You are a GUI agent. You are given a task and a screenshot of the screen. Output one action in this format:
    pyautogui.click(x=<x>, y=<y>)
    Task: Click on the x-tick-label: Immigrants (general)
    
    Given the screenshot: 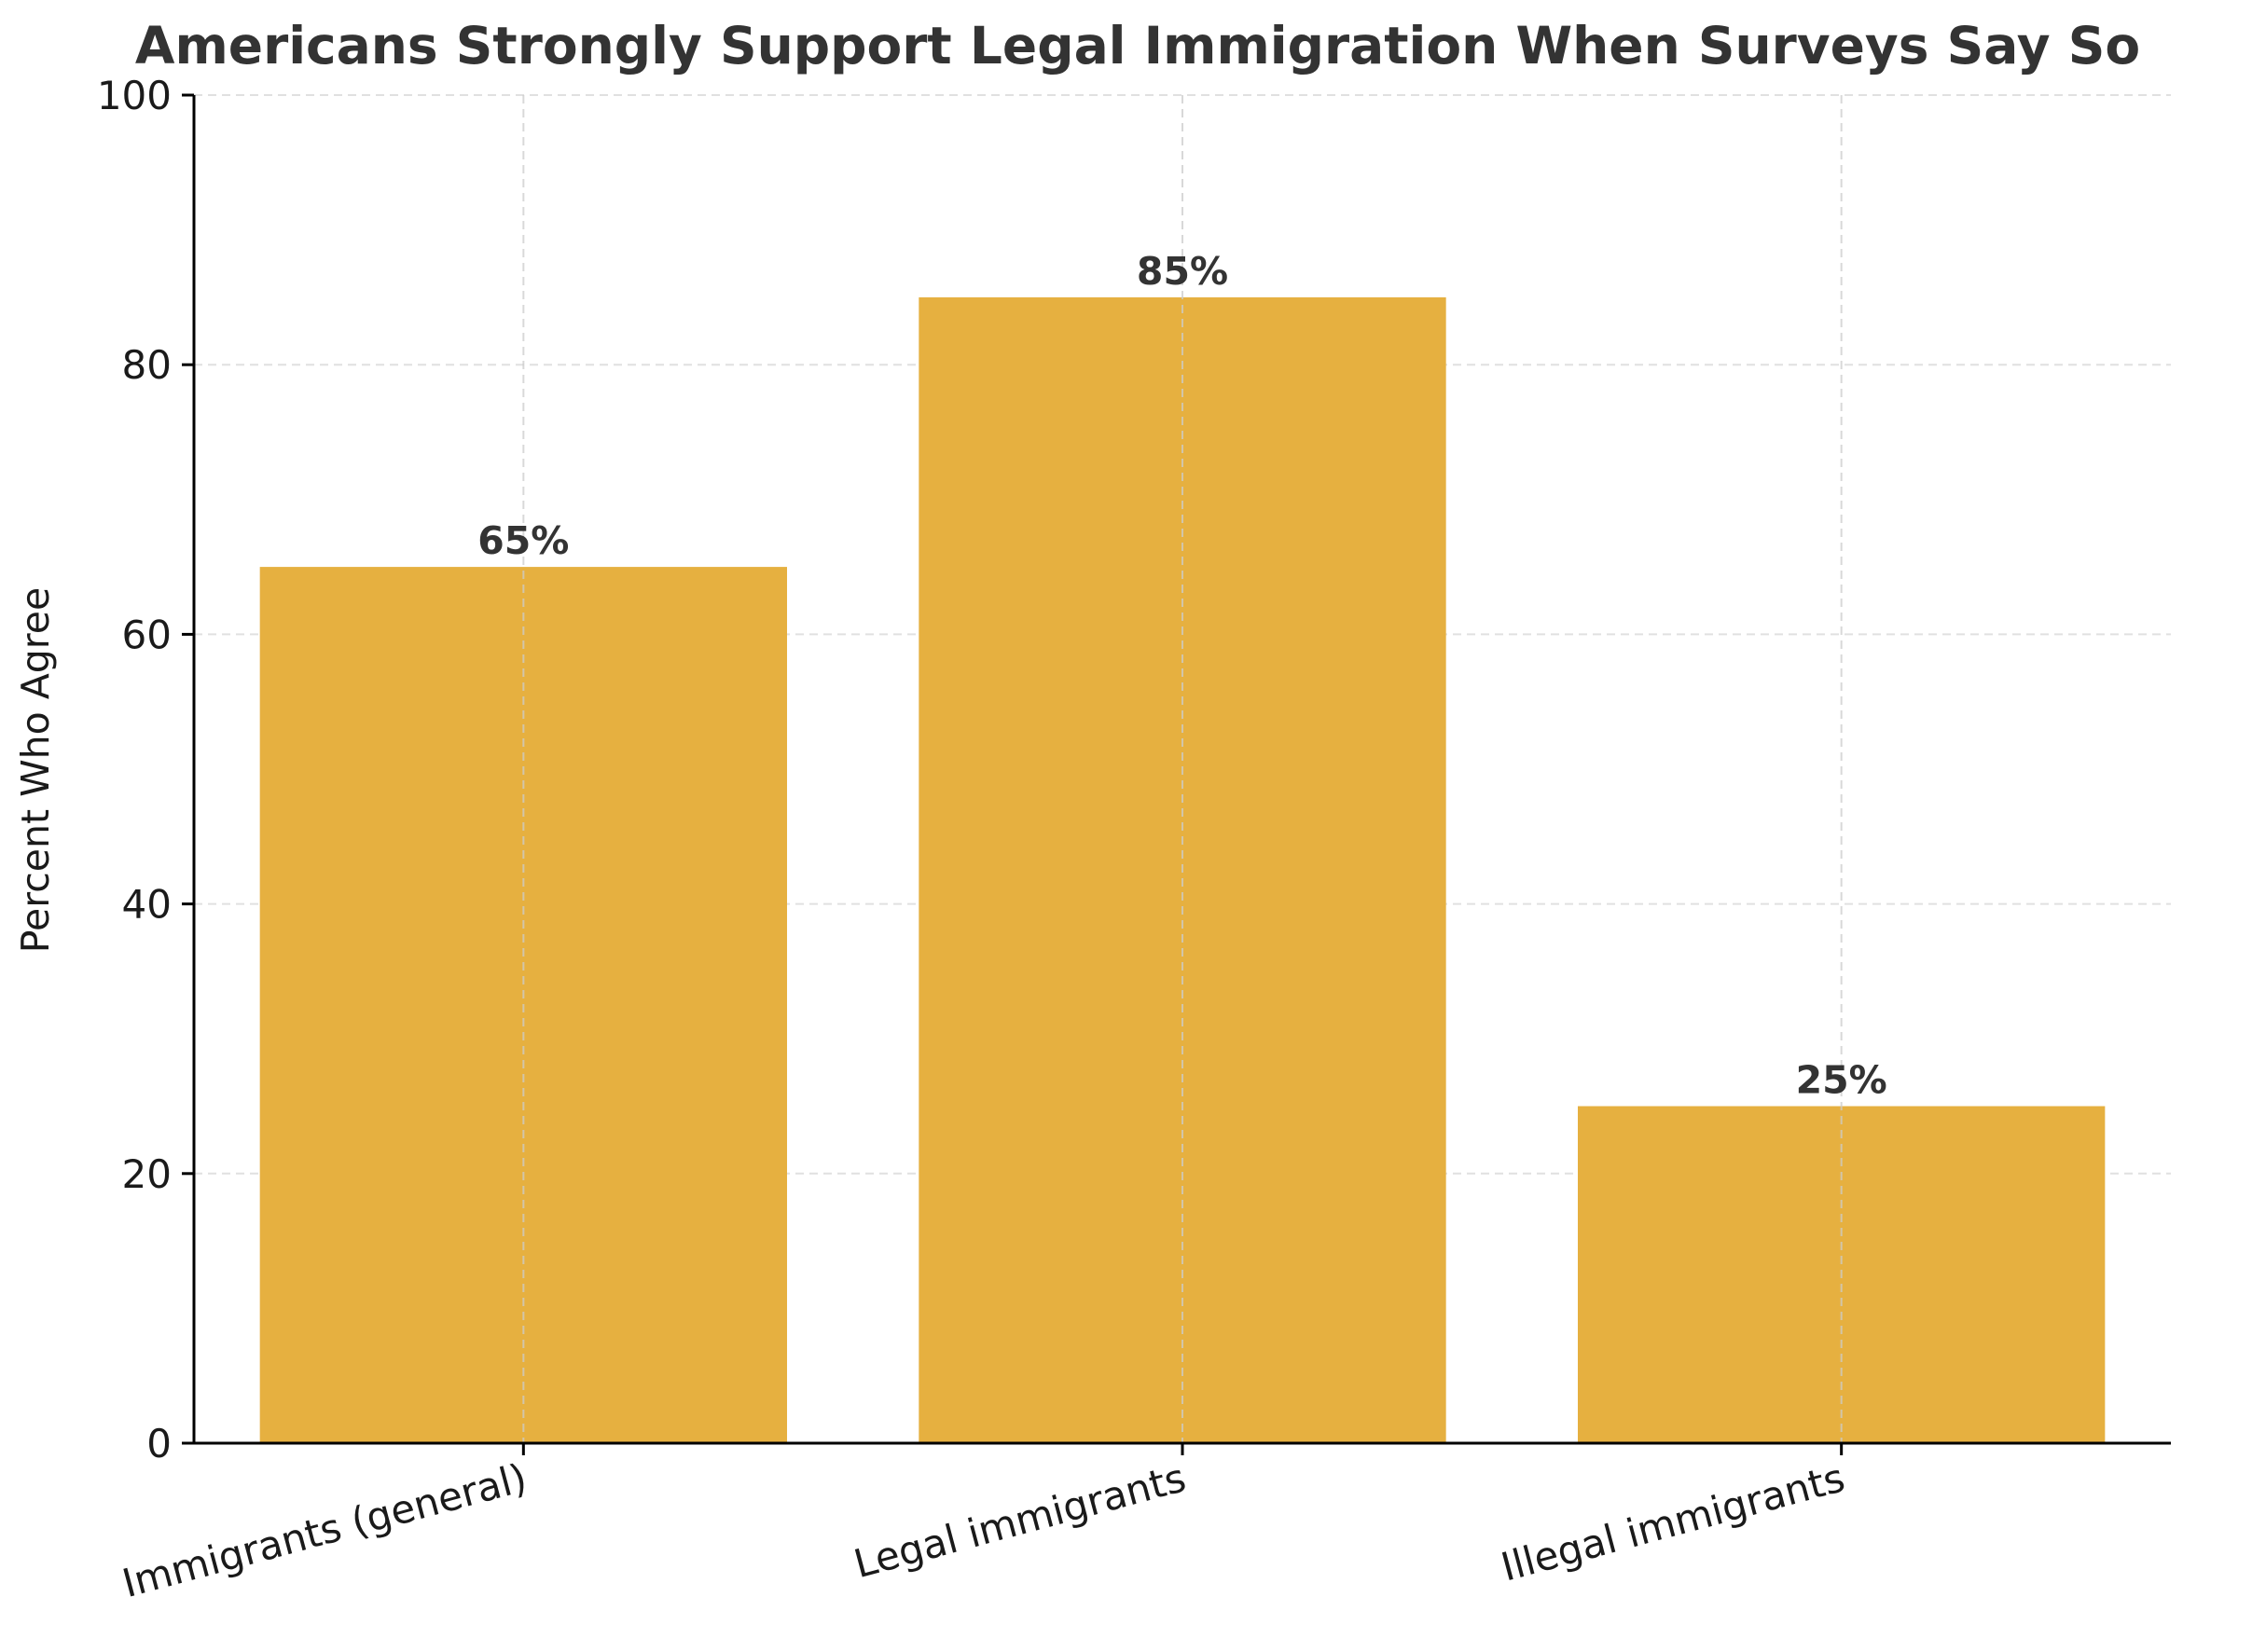 What is the action you would take?
    pyautogui.click(x=324, y=1530)
    